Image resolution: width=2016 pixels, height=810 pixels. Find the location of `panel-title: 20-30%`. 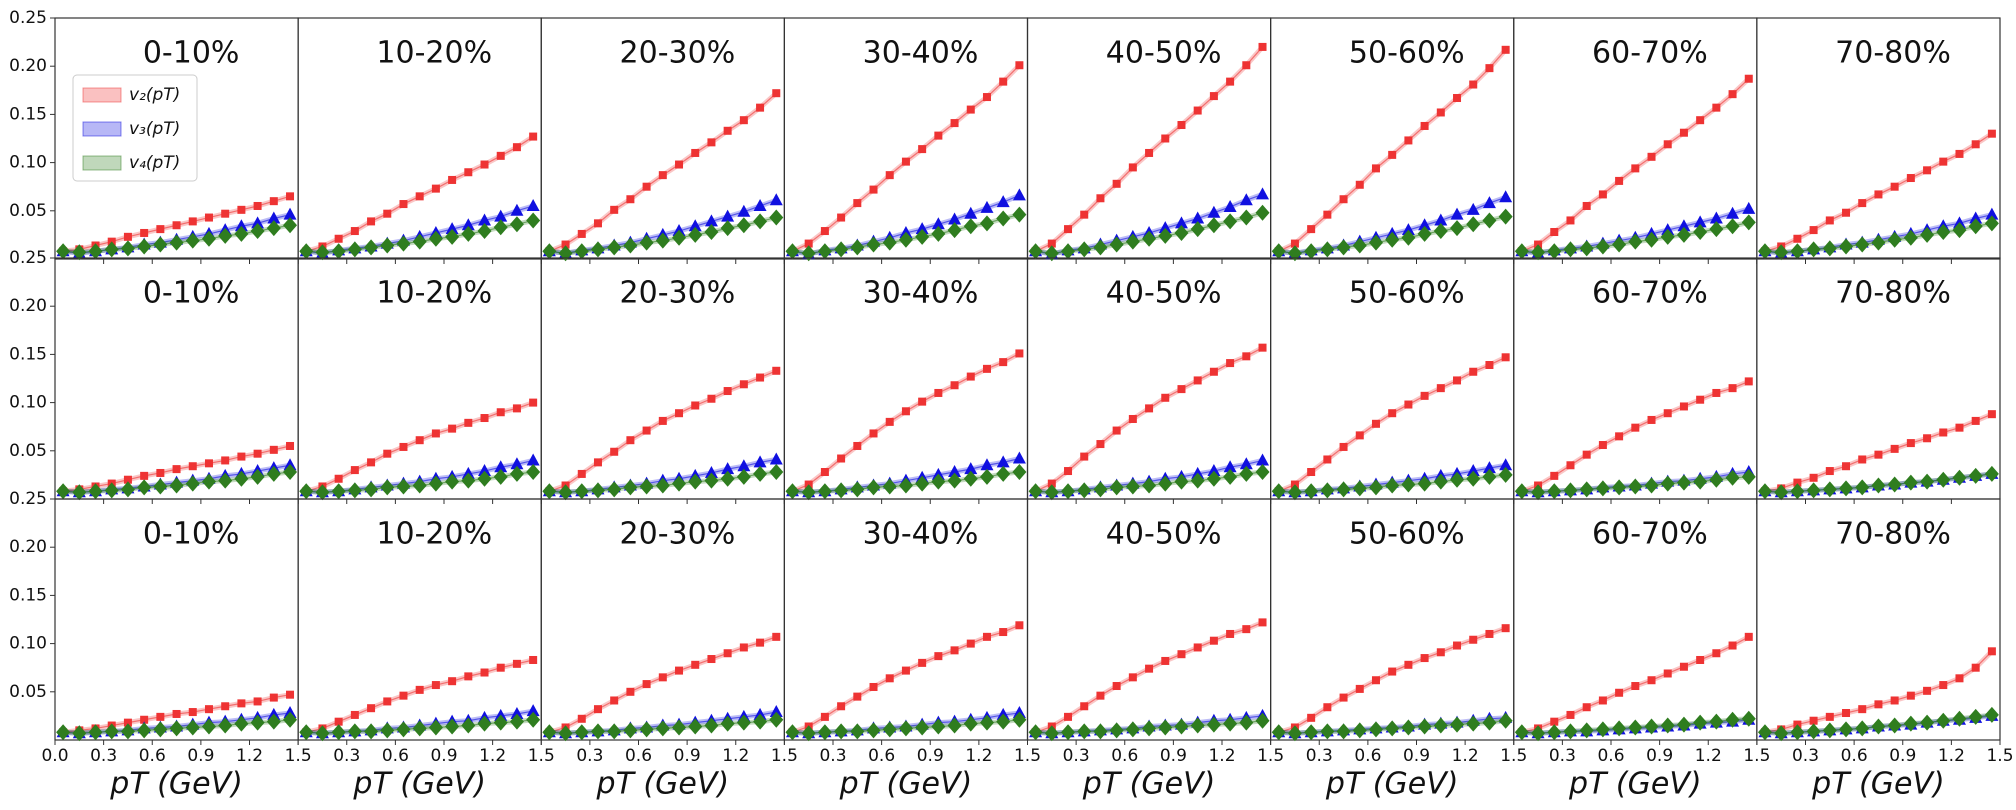

panel-title: 20-30% is located at coordinates (678, 293).